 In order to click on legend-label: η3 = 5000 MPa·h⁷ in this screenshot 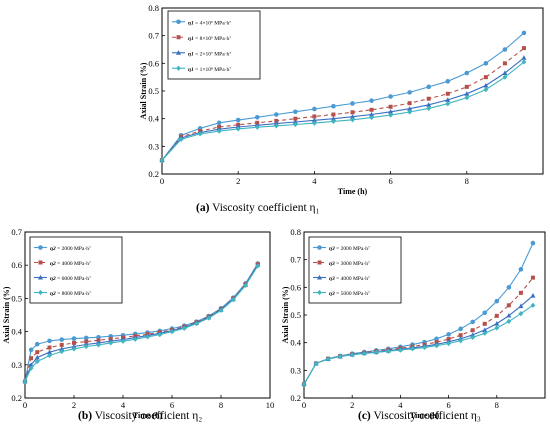, I will do `click(349, 294)`.